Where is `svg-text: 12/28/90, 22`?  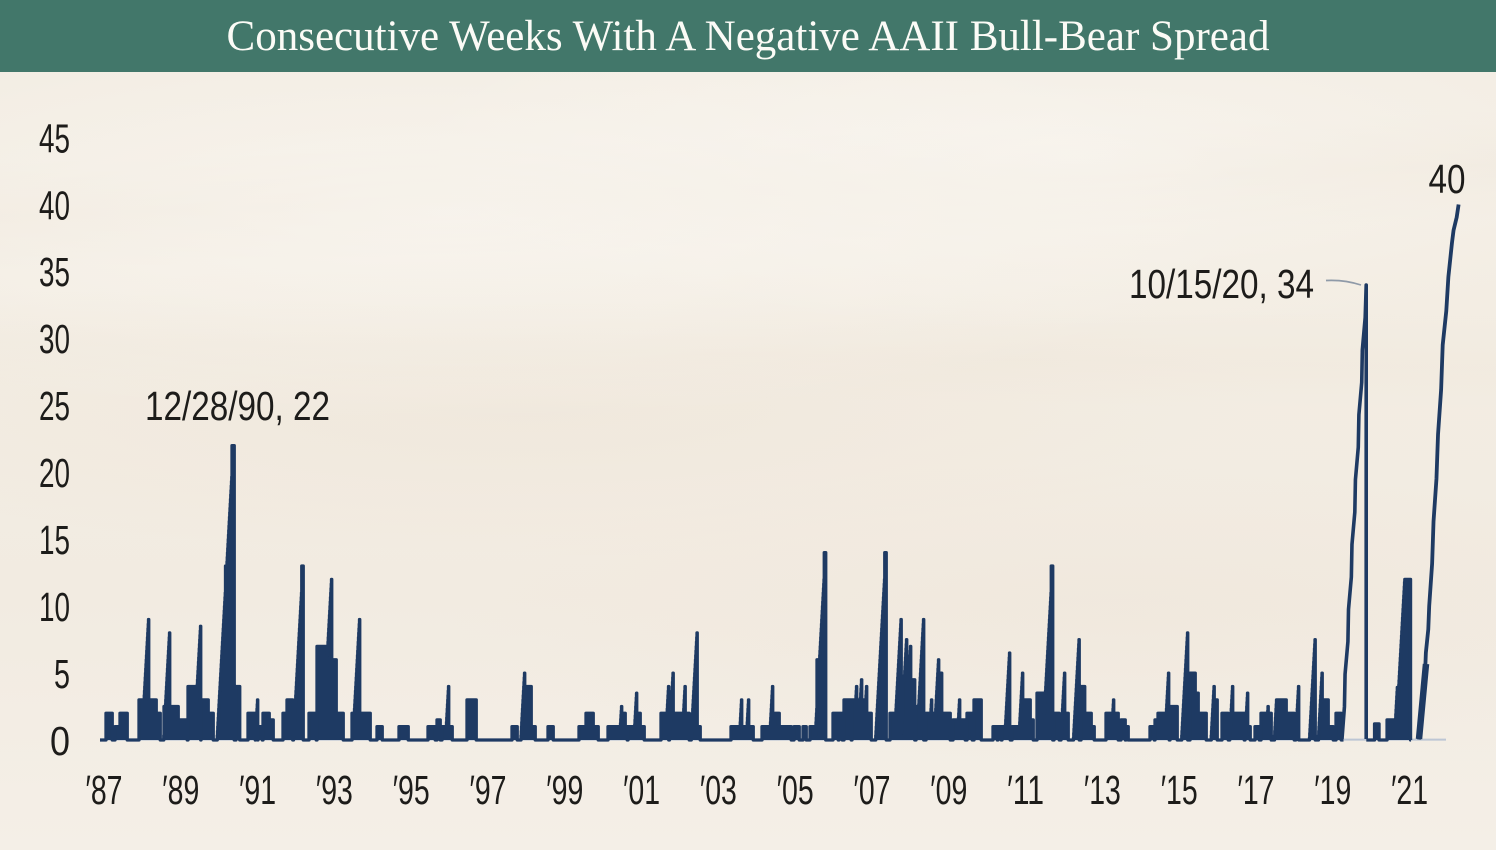
svg-text: 12/28/90, 22 is located at coordinates (237, 406).